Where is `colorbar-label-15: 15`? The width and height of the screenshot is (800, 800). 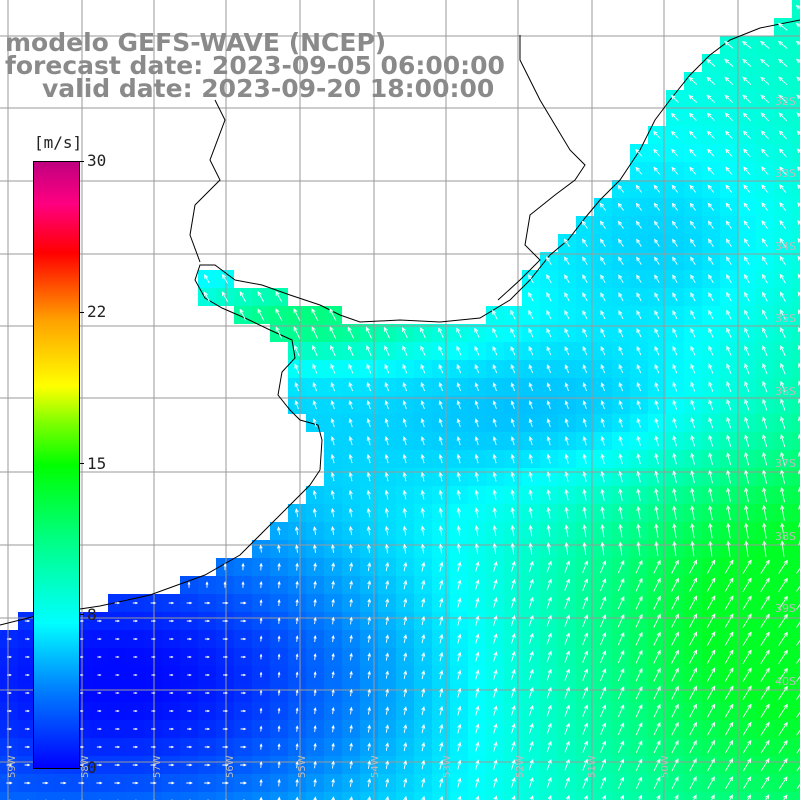 colorbar-label-15: 15 is located at coordinates (97, 463).